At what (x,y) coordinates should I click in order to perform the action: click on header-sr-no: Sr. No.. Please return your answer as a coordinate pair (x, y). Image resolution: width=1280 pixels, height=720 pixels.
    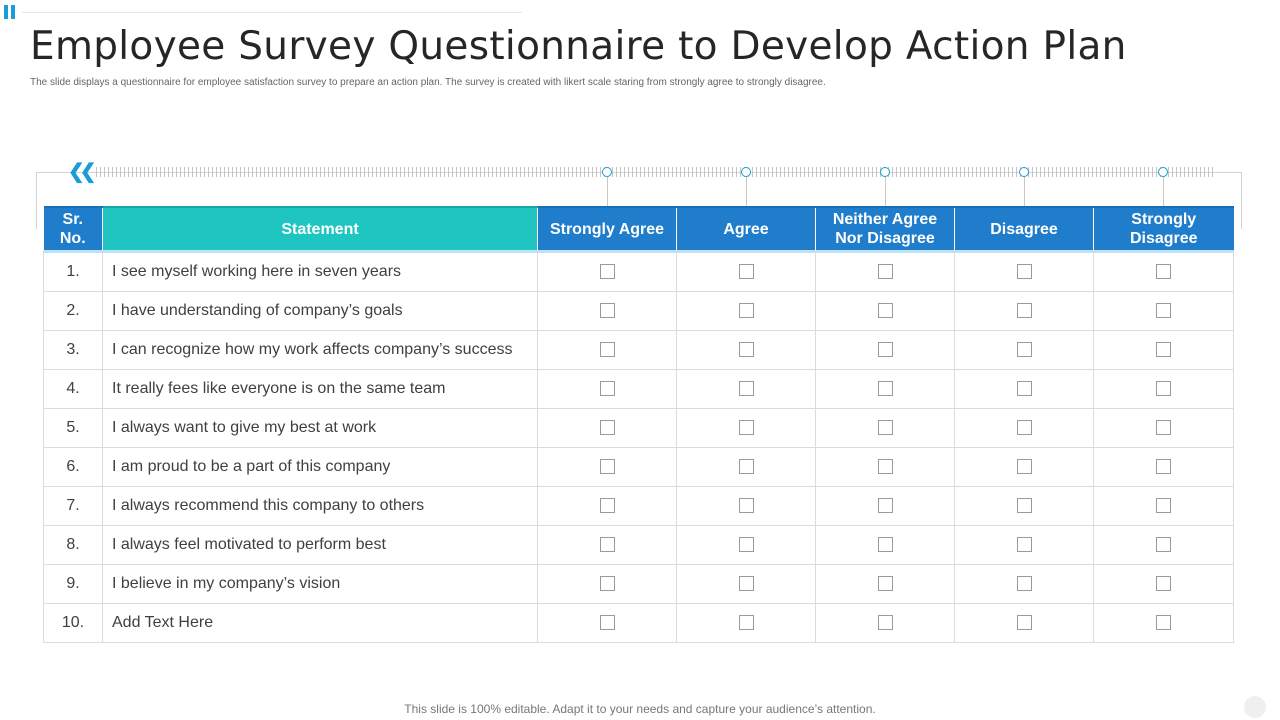
    Looking at the image, I should click on (73, 229).